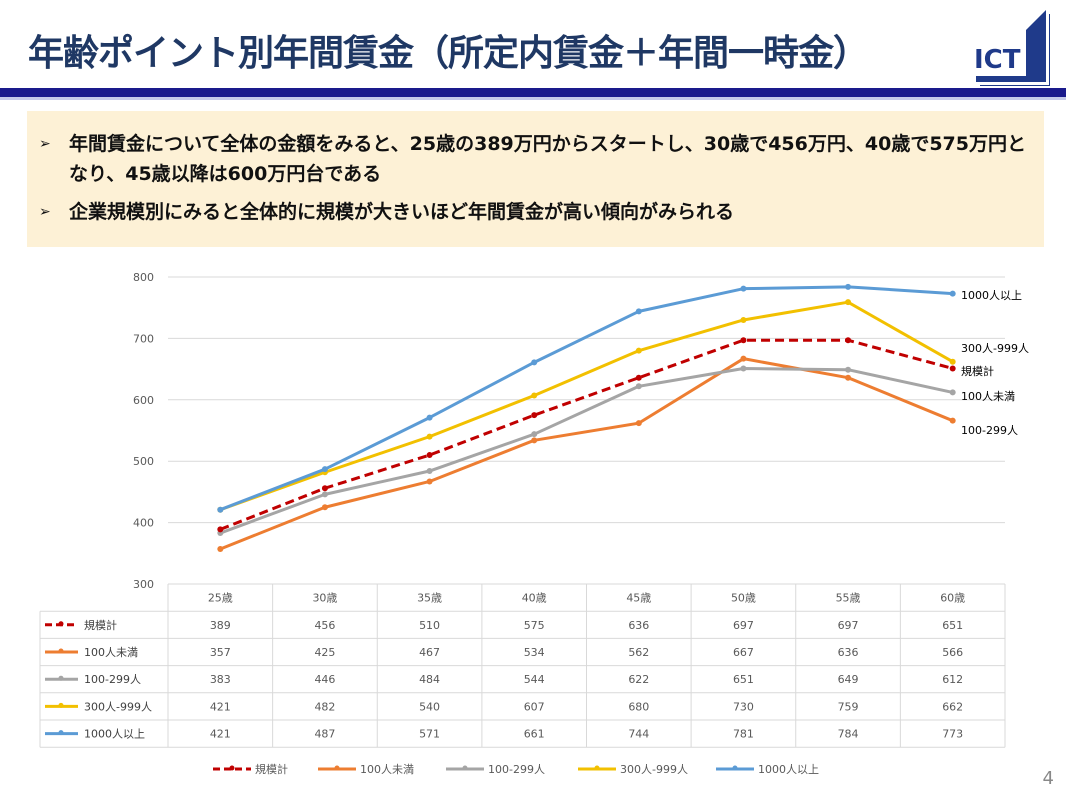  I want to click on legend-label: 100-299人, so click(516, 769).